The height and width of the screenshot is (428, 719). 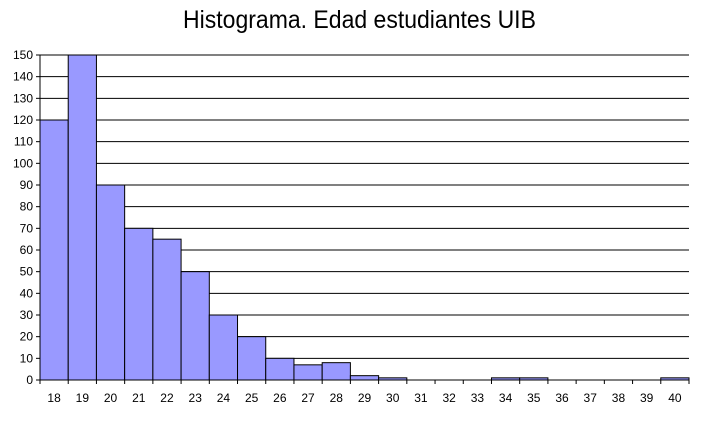 I want to click on y-tick-label: 130, so click(x=23, y=98).